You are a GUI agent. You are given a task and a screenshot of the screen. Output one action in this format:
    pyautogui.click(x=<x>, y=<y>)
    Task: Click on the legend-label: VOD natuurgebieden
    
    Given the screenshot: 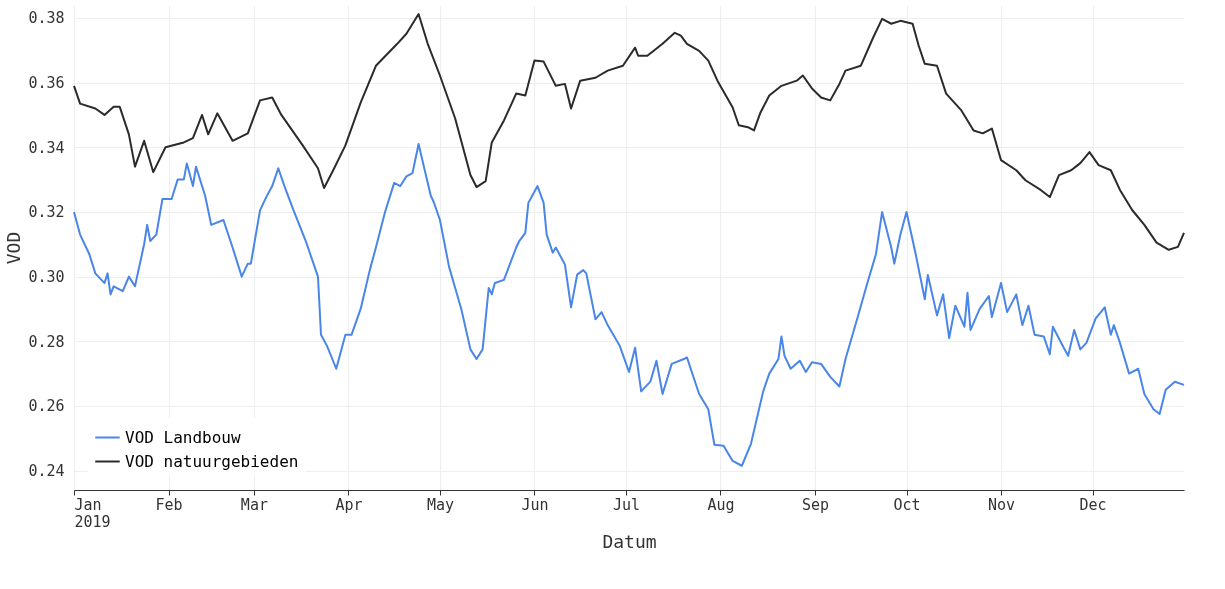 What is the action you would take?
    pyautogui.click(x=212, y=461)
    